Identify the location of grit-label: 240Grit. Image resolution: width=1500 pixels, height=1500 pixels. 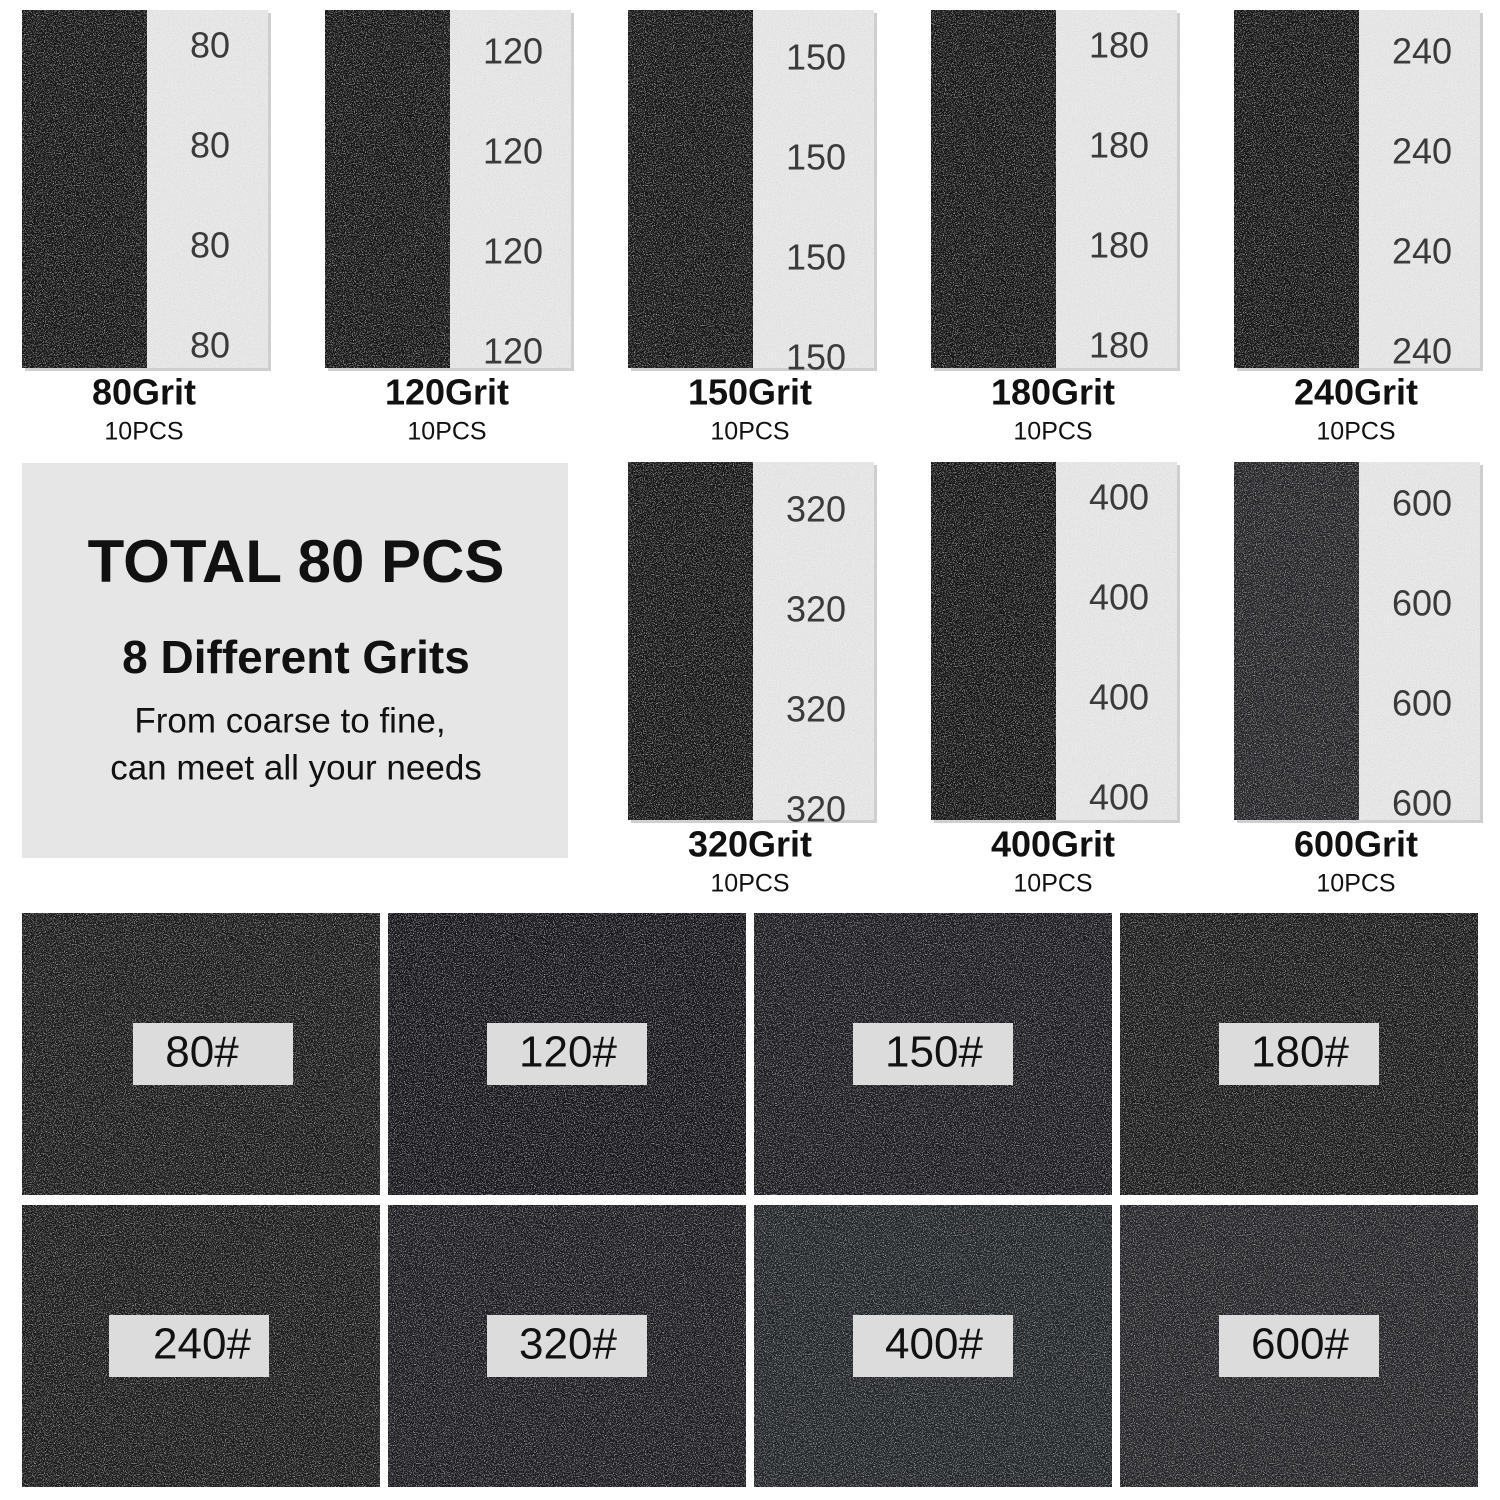
(1356, 392).